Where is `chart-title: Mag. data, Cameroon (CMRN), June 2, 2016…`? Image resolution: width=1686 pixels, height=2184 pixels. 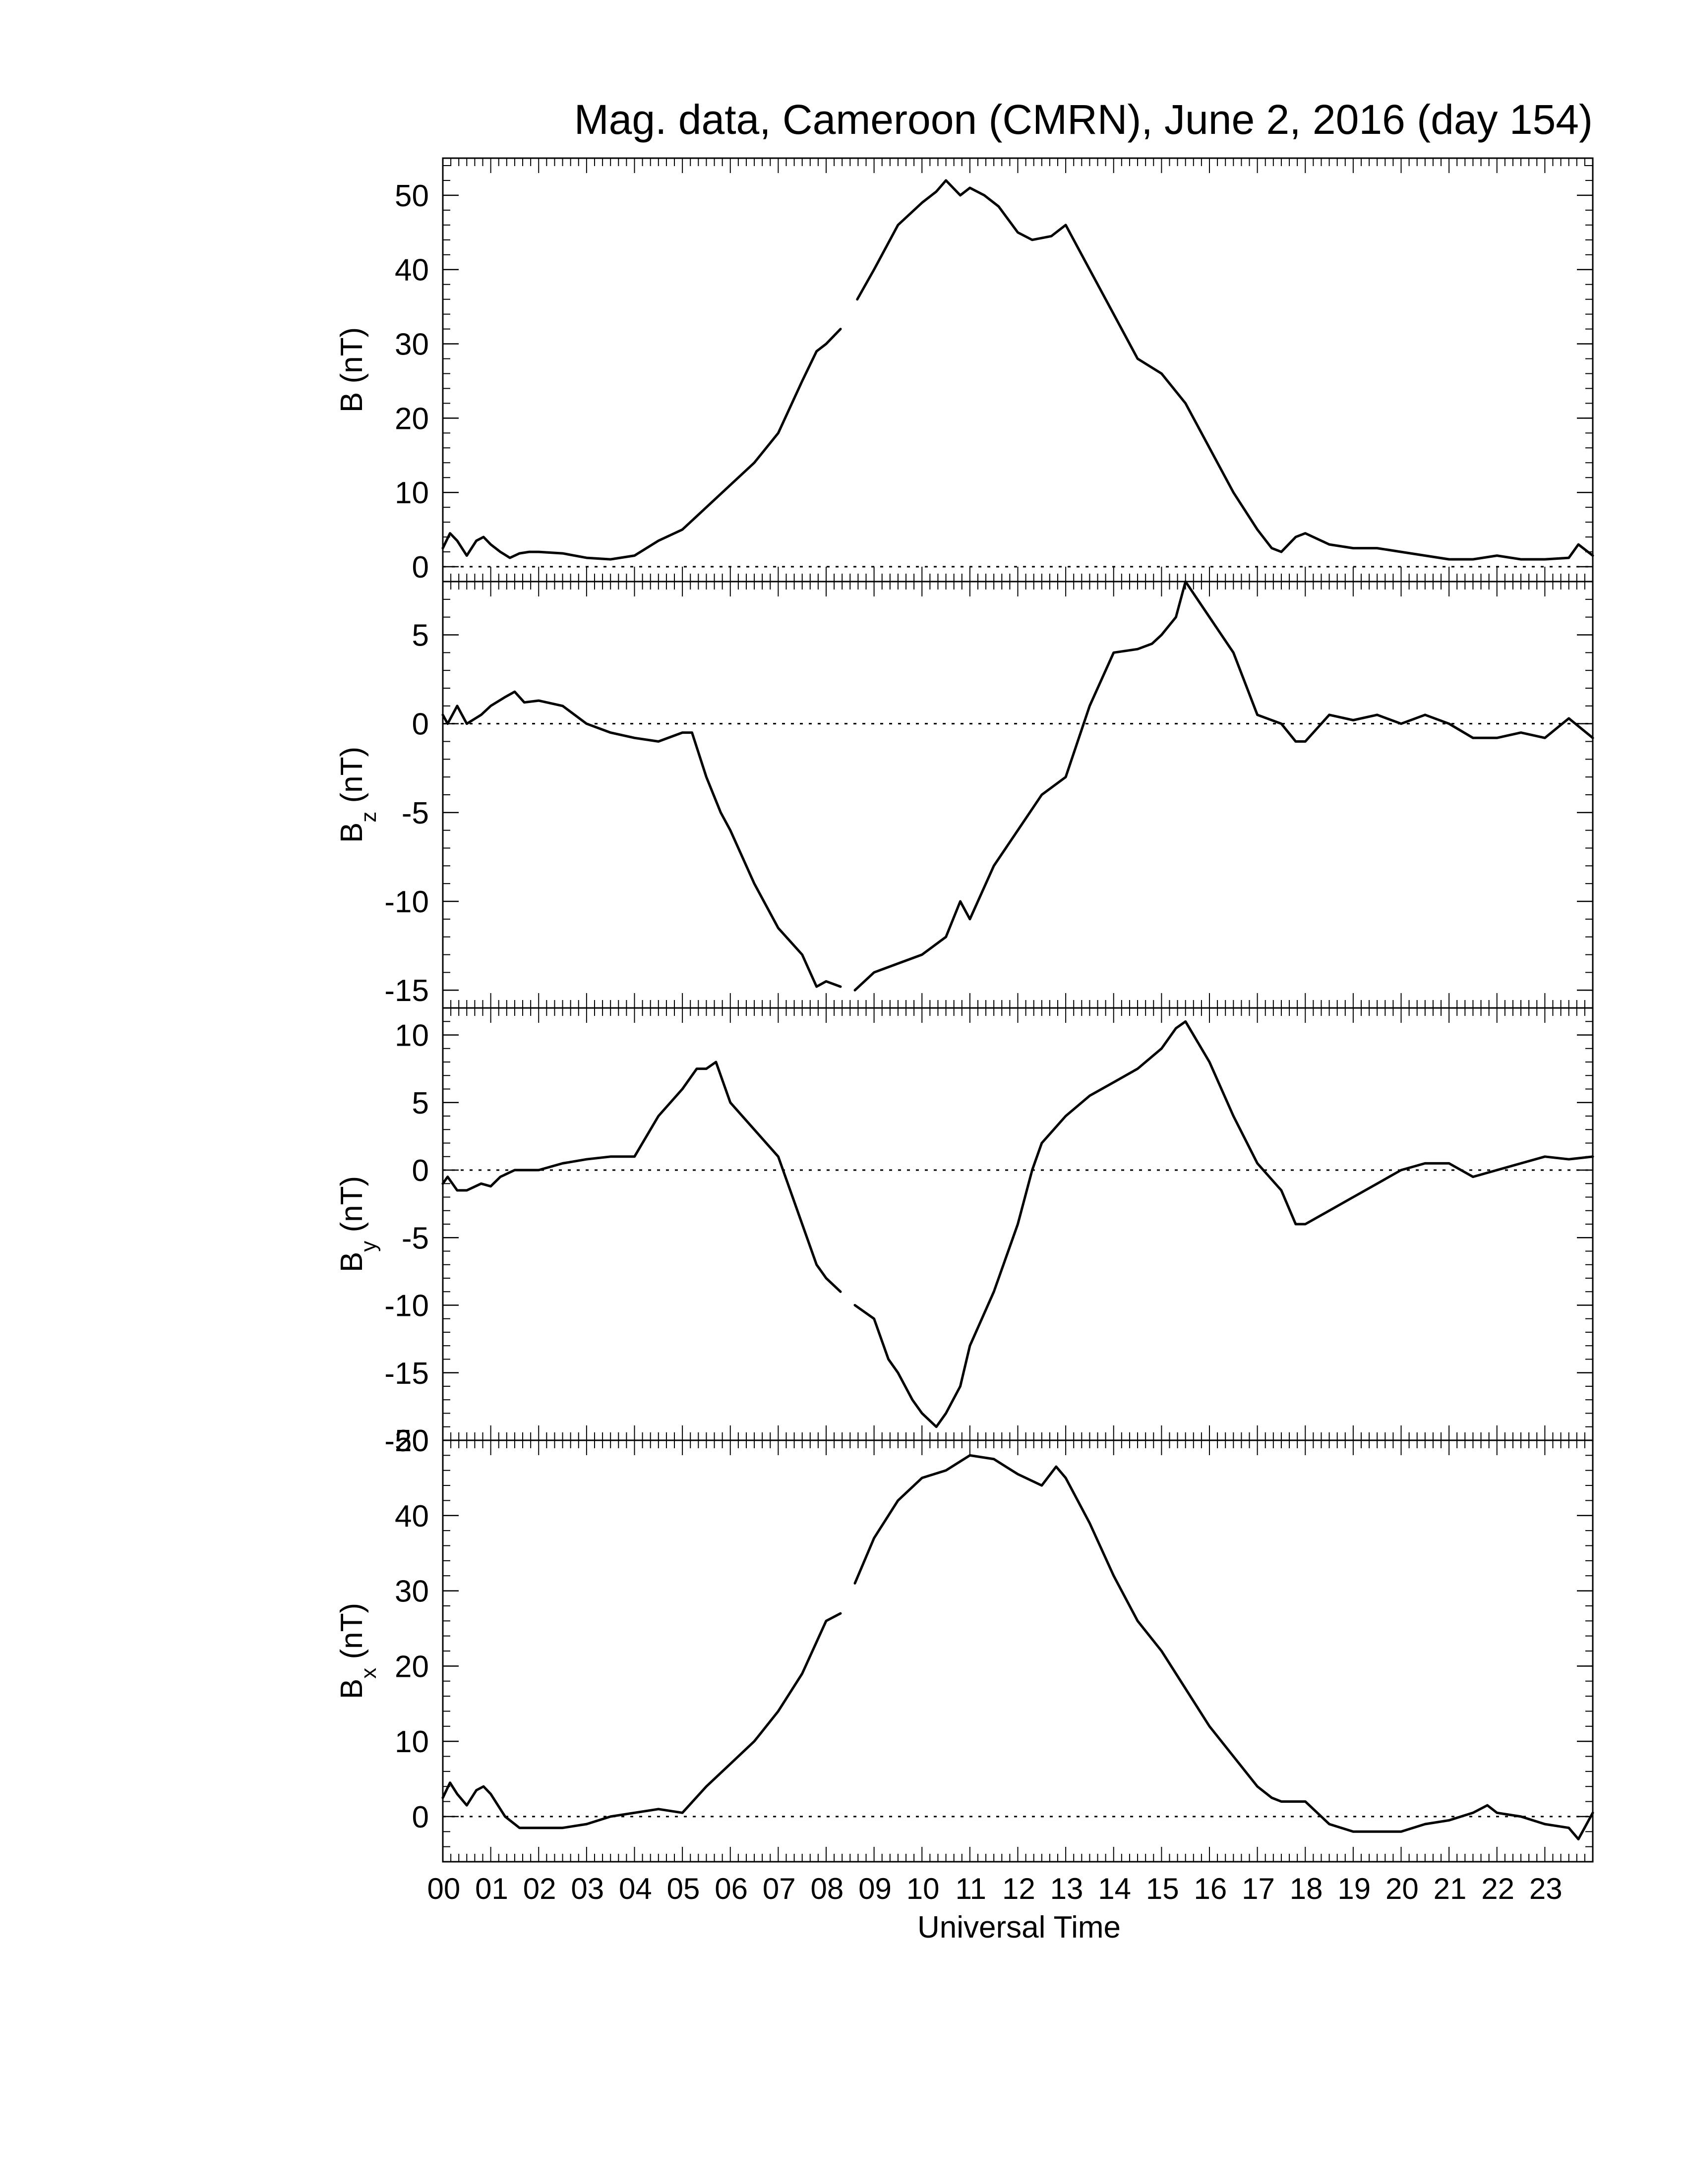
chart-title: Mag. data, Cameroon (CMRN), June 2, 2016… is located at coordinates (1084, 119).